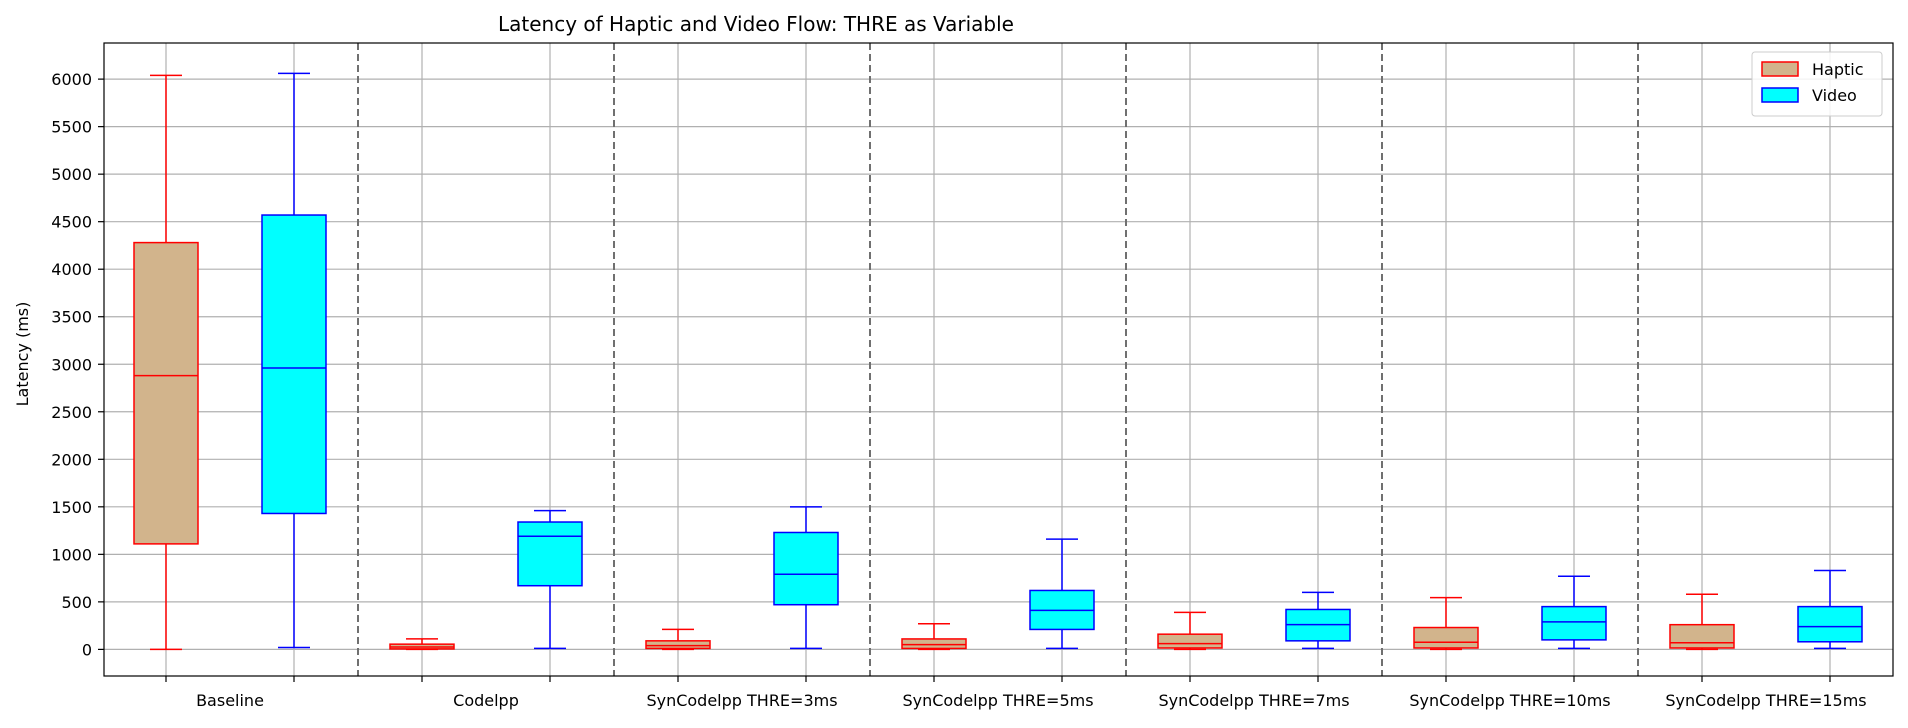  What do you see at coordinates (71, 317) in the screenshot?
I see `y-tick-label: 3500` at bounding box center [71, 317].